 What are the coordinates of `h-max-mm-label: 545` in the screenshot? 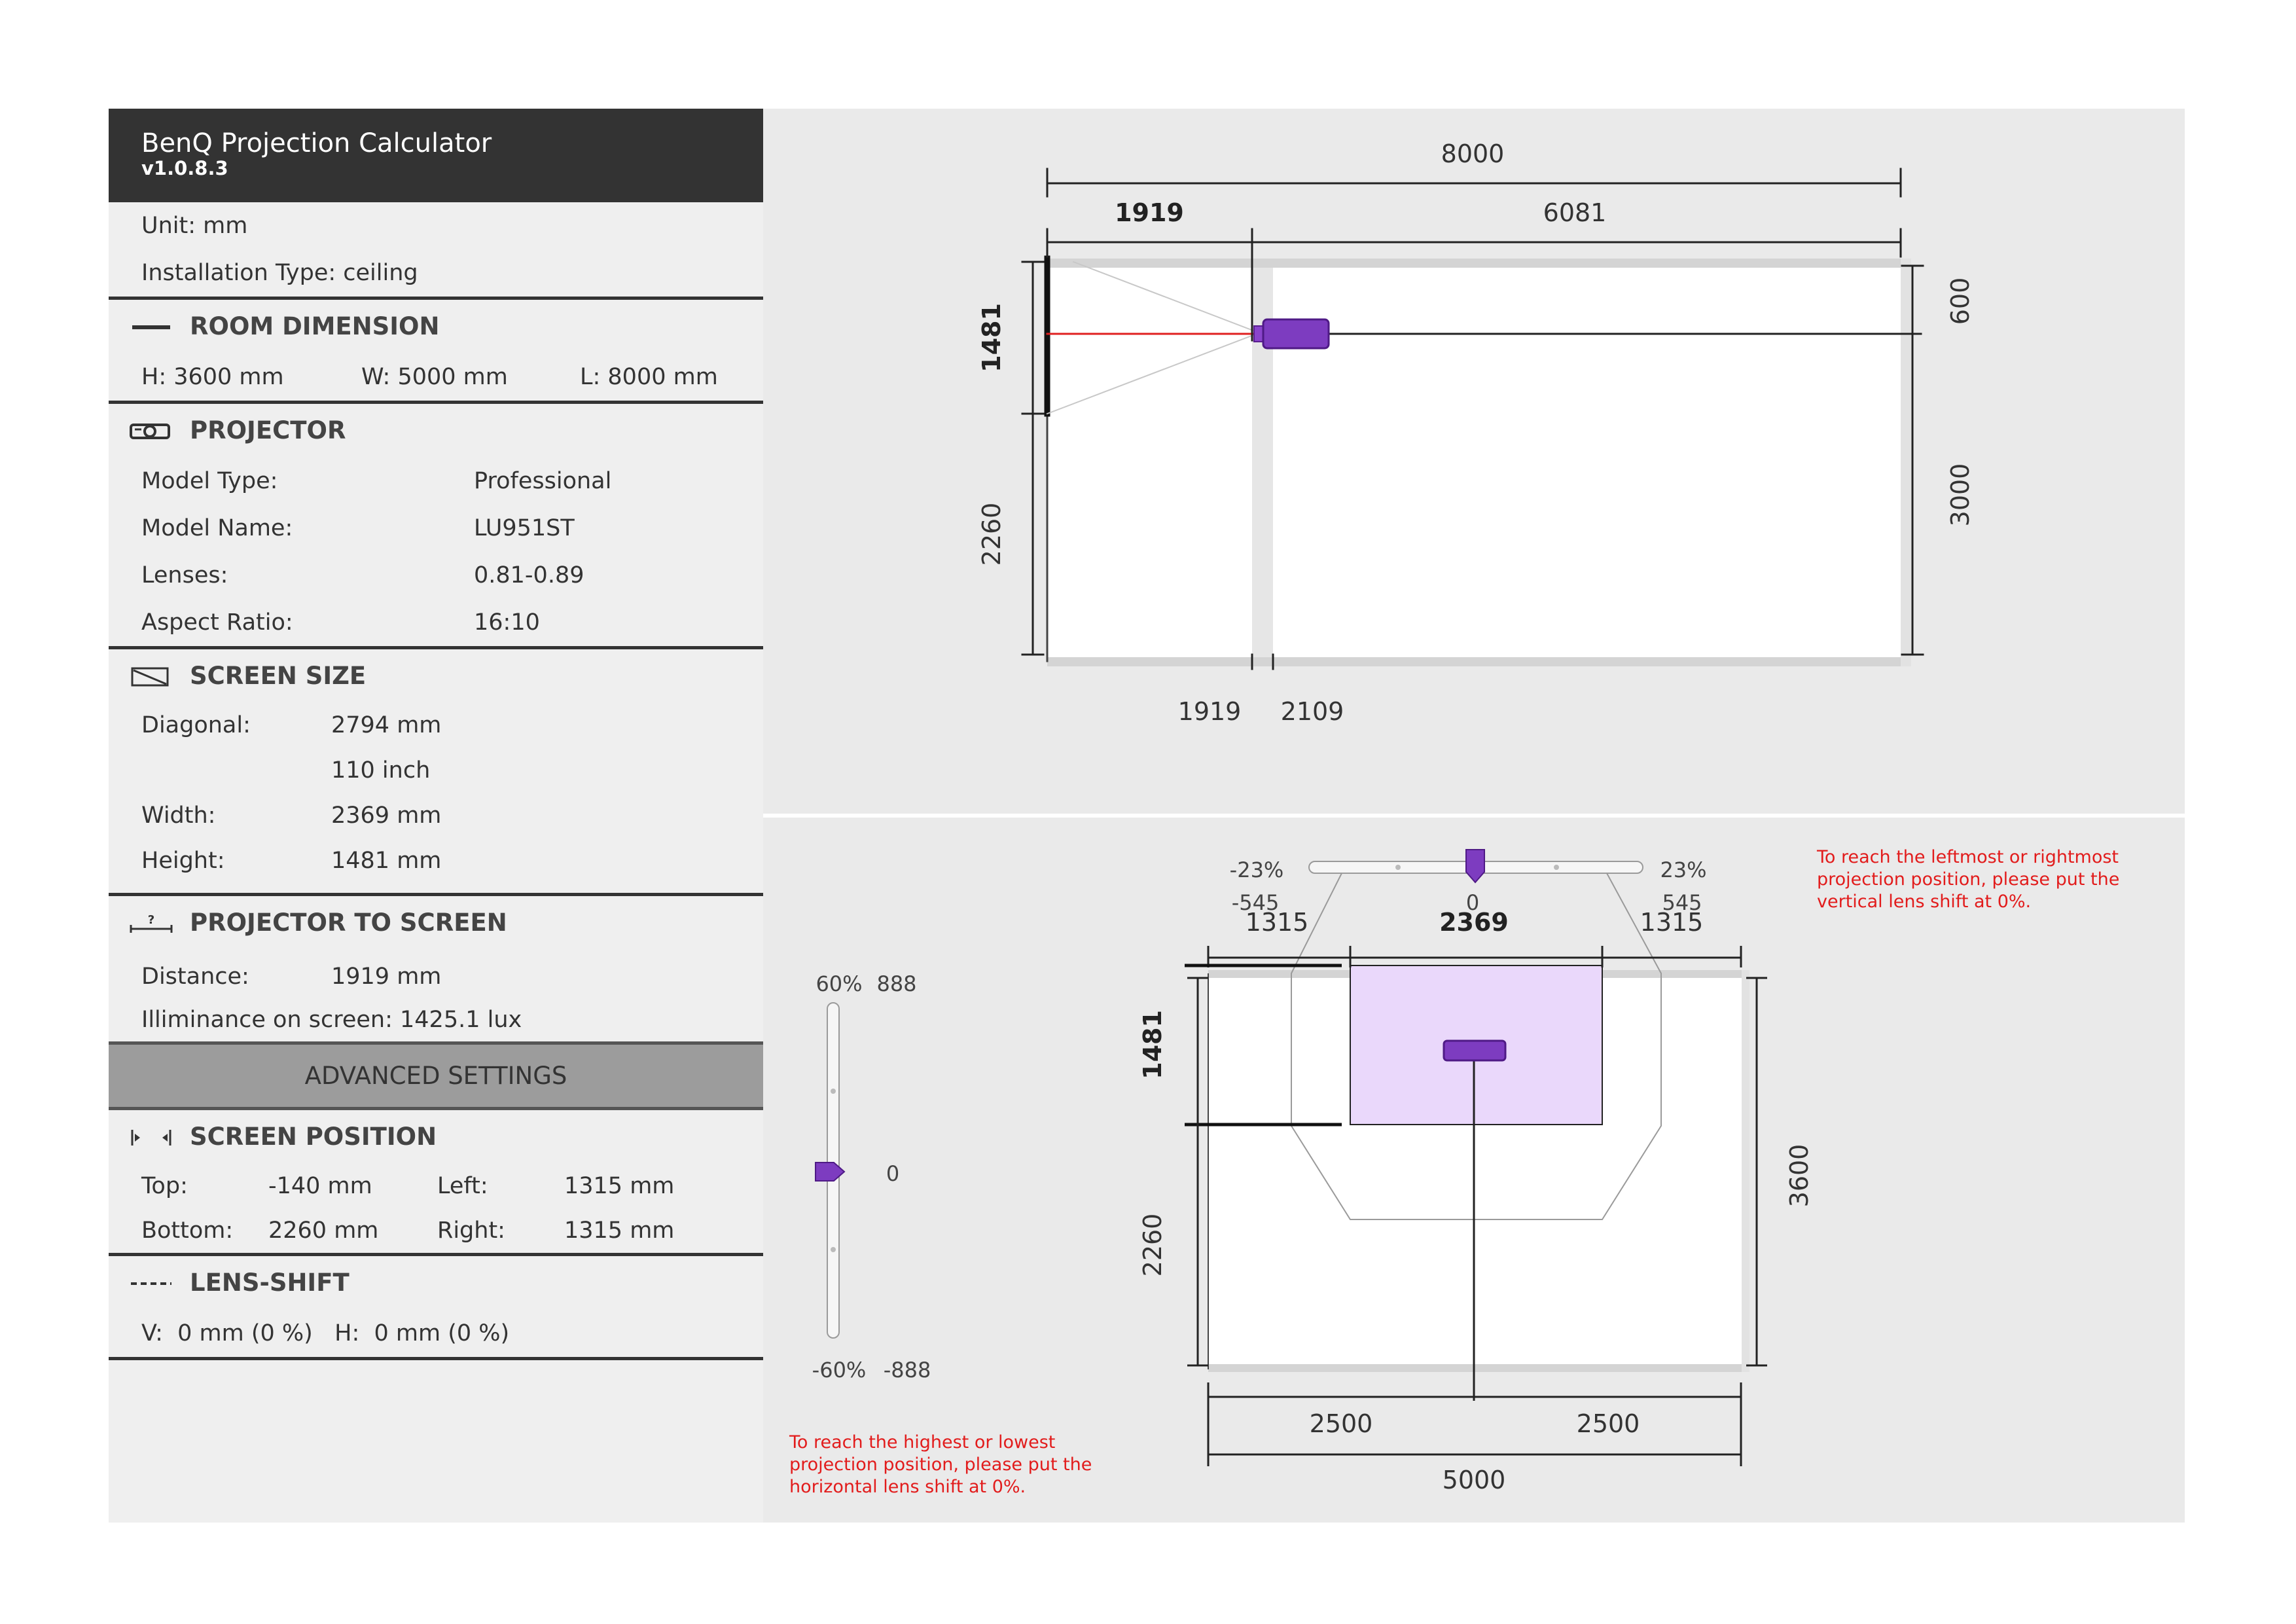 It's located at (1682, 902).